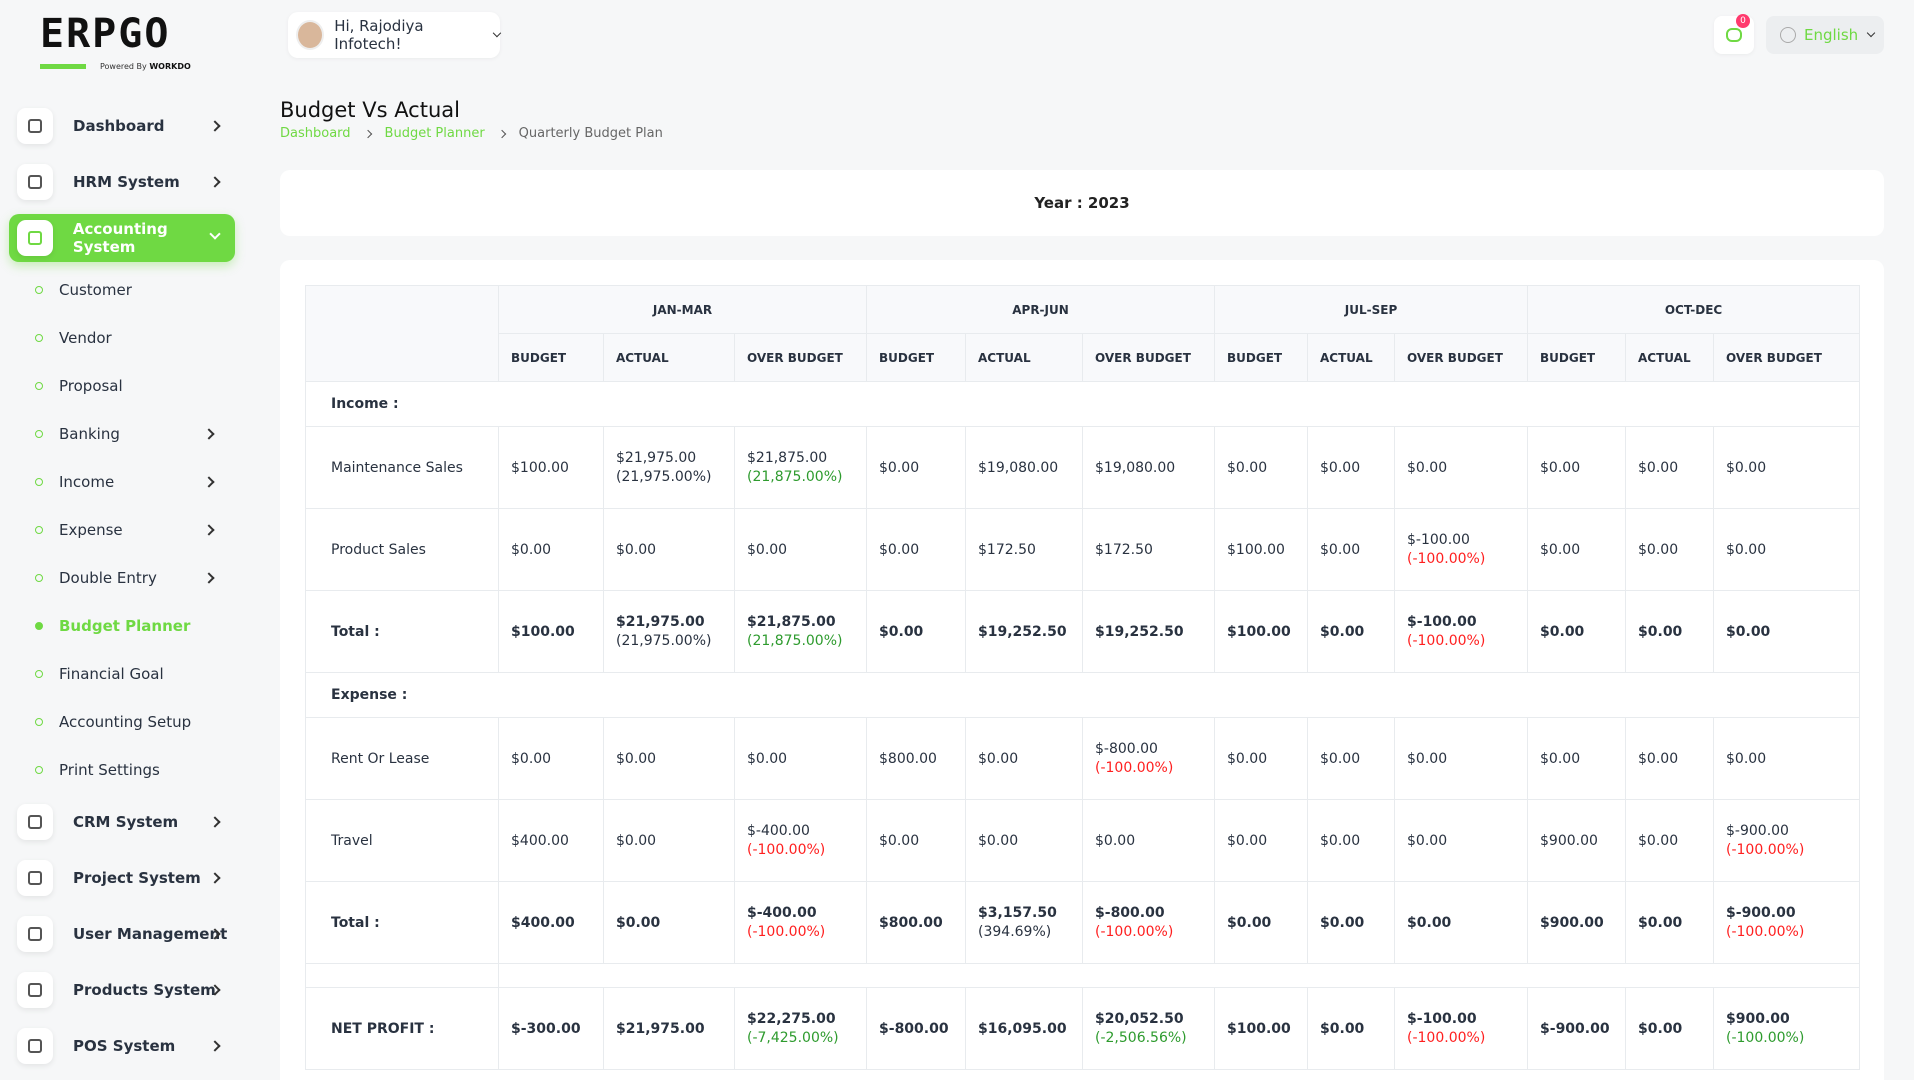  What do you see at coordinates (63, 66) in the screenshot?
I see `logo-bar` at bounding box center [63, 66].